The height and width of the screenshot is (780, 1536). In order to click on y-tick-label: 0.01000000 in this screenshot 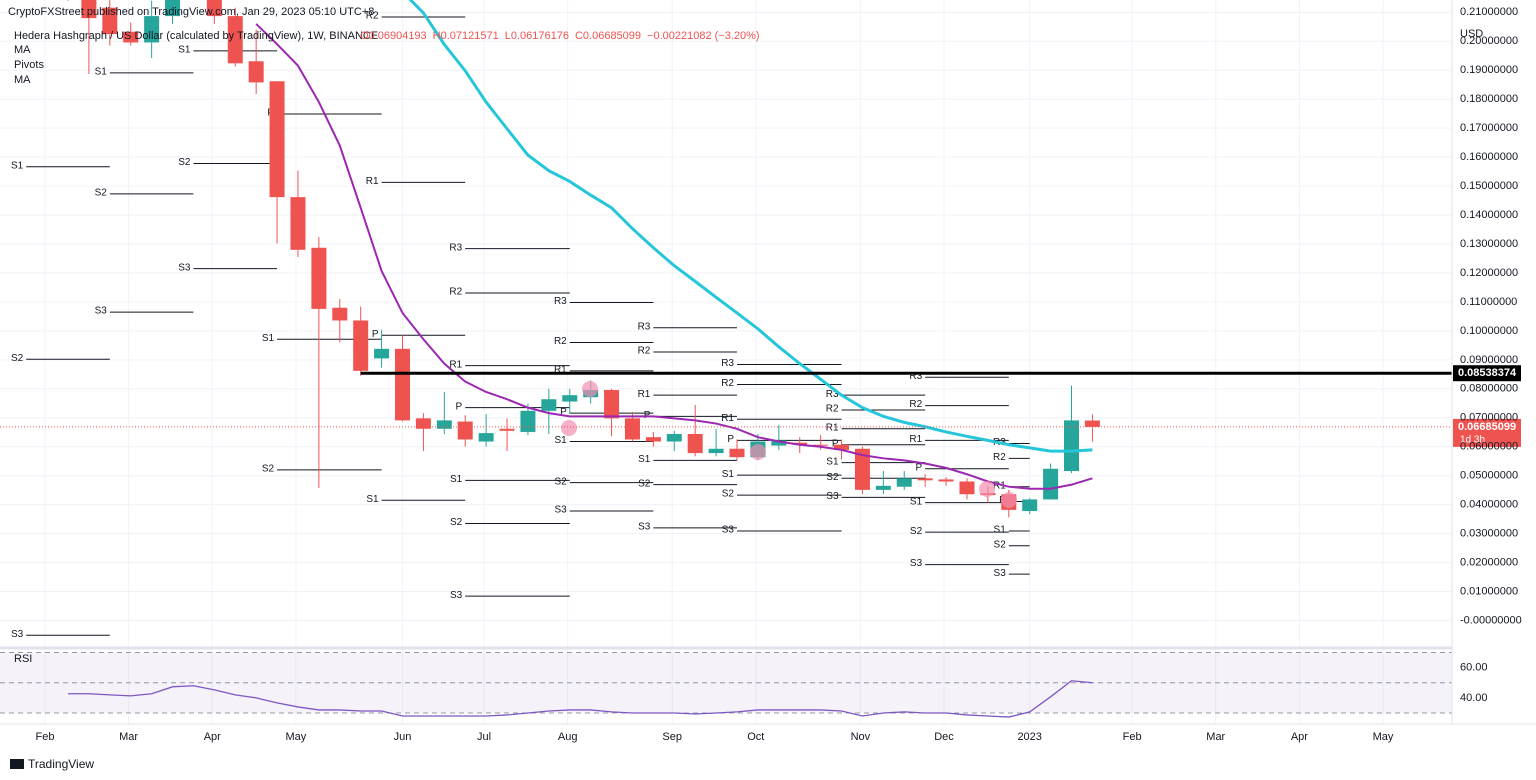, I will do `click(1489, 591)`.